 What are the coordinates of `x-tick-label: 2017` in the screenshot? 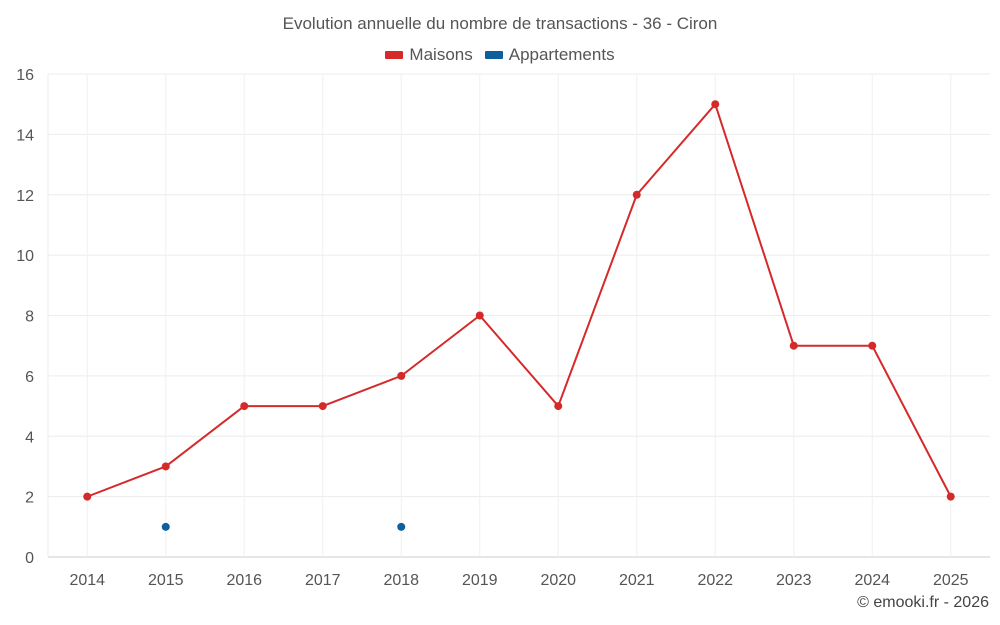 It's located at (323, 580).